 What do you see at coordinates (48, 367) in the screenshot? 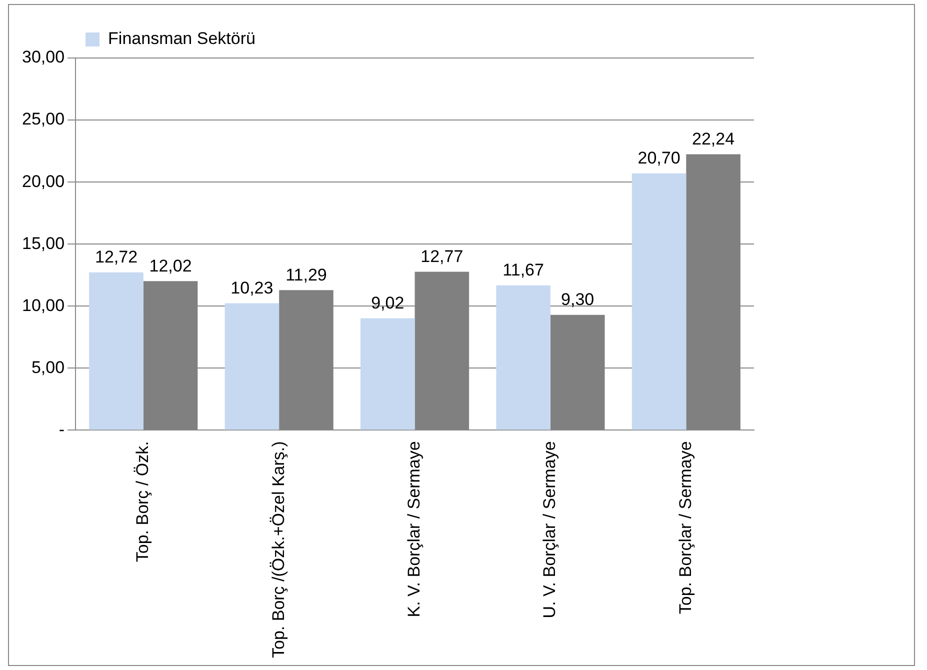
I see `y-tick-label: 5,00` at bounding box center [48, 367].